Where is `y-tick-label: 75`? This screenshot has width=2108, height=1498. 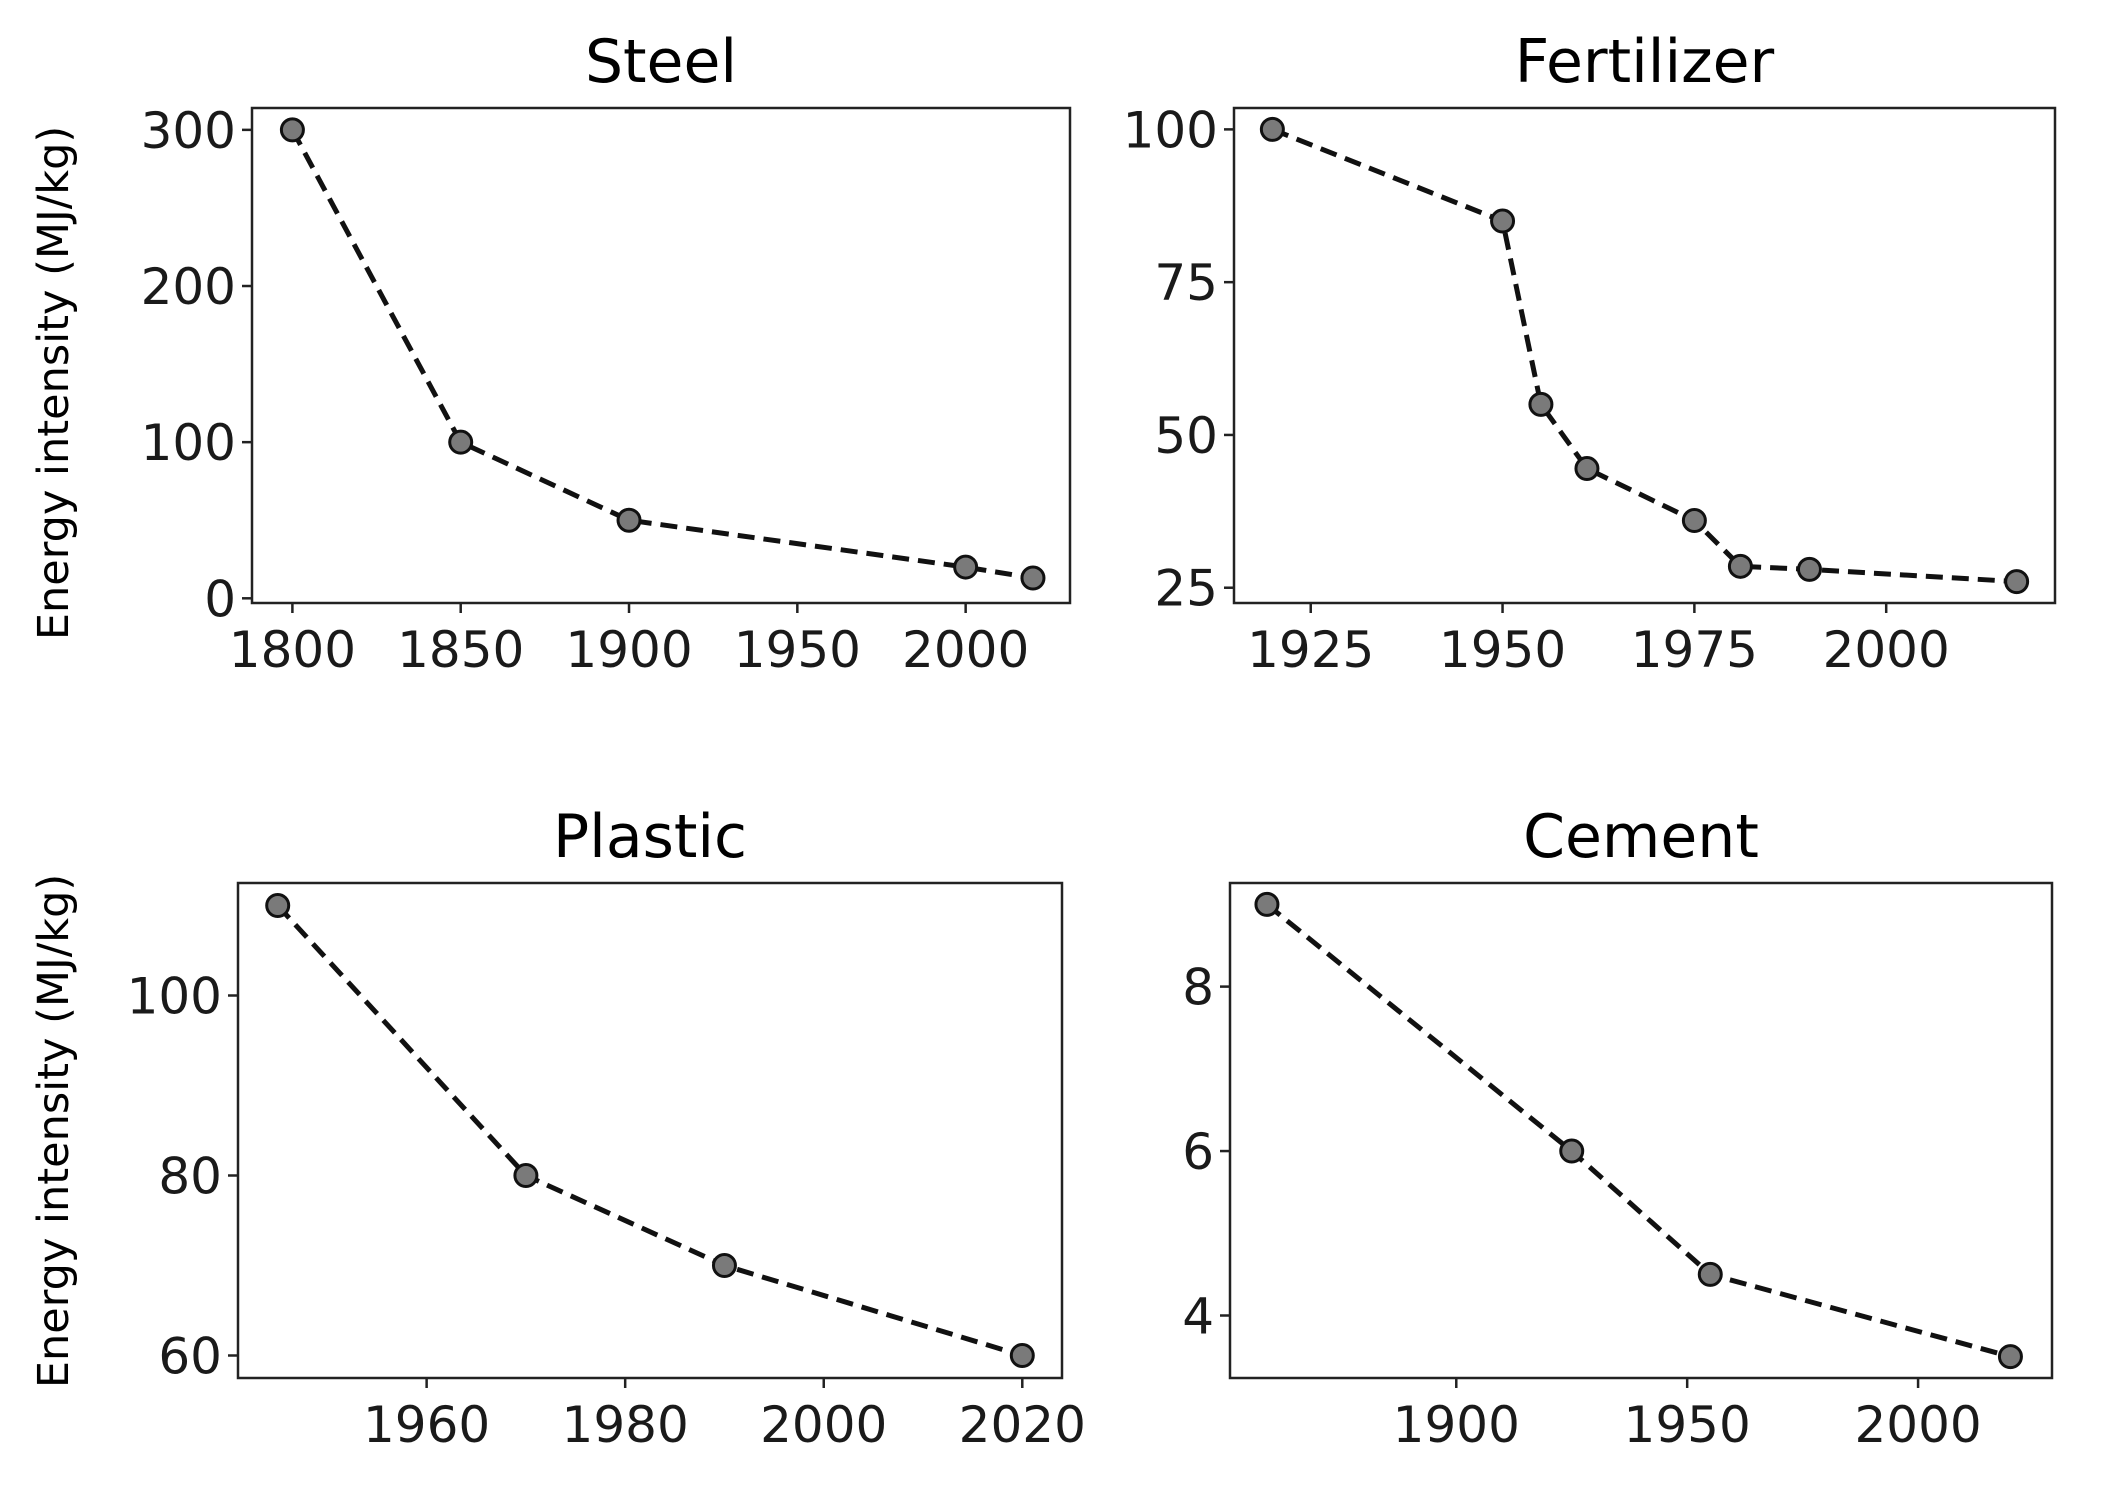 y-tick-label: 75 is located at coordinates (1186, 283).